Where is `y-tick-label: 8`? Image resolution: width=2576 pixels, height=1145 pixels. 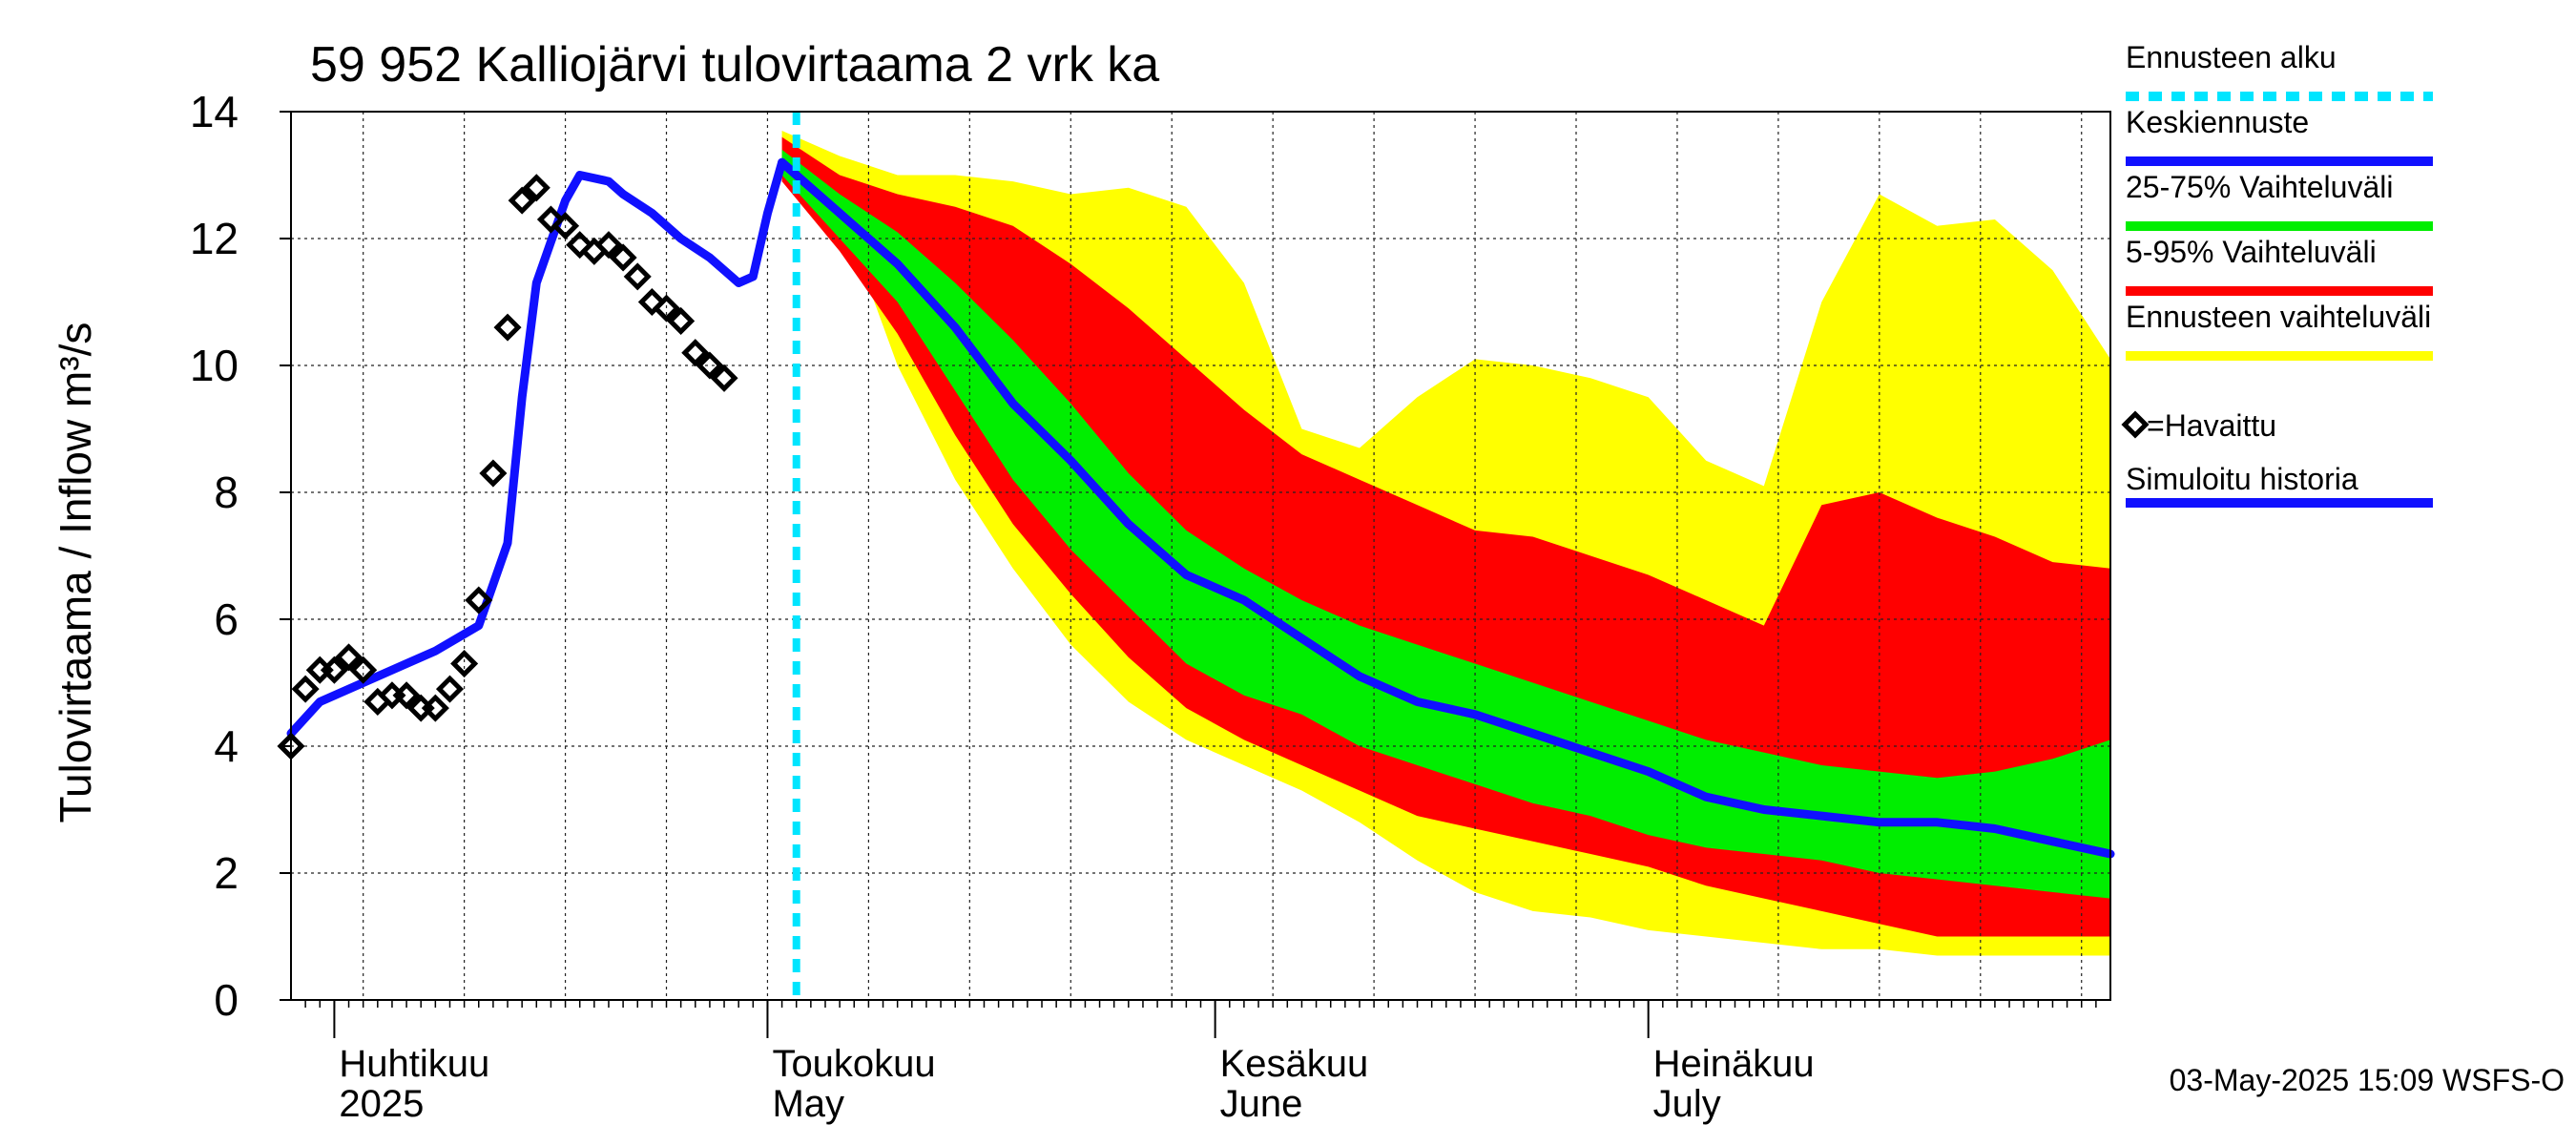 y-tick-label: 8 is located at coordinates (226, 493).